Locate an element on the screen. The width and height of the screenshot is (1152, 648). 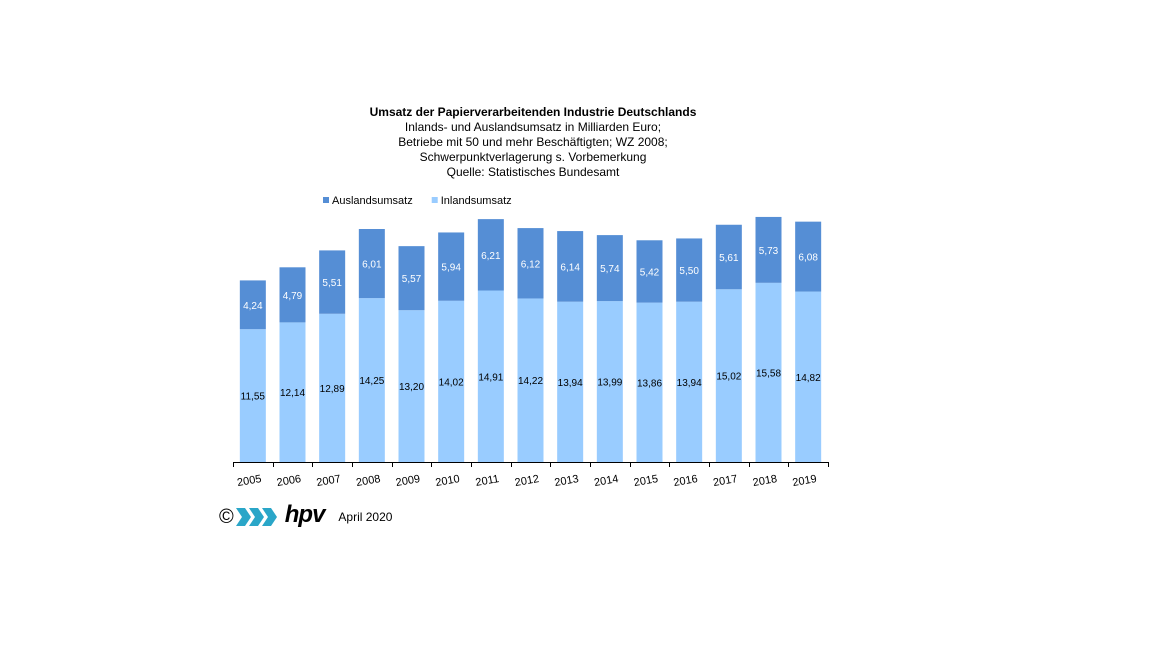
x-tick-label-2015: 2015 is located at coordinates (646, 481).